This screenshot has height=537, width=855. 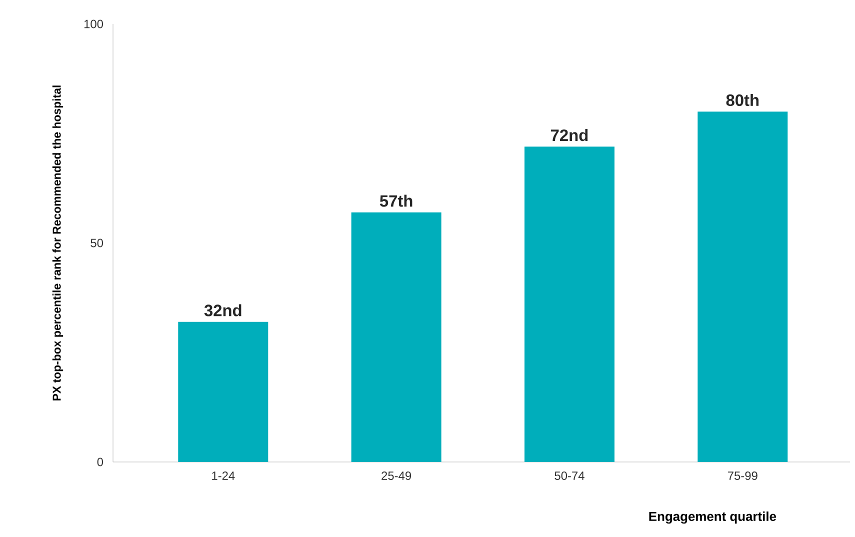 I want to click on x-tick-label: 50-74, so click(x=569, y=476).